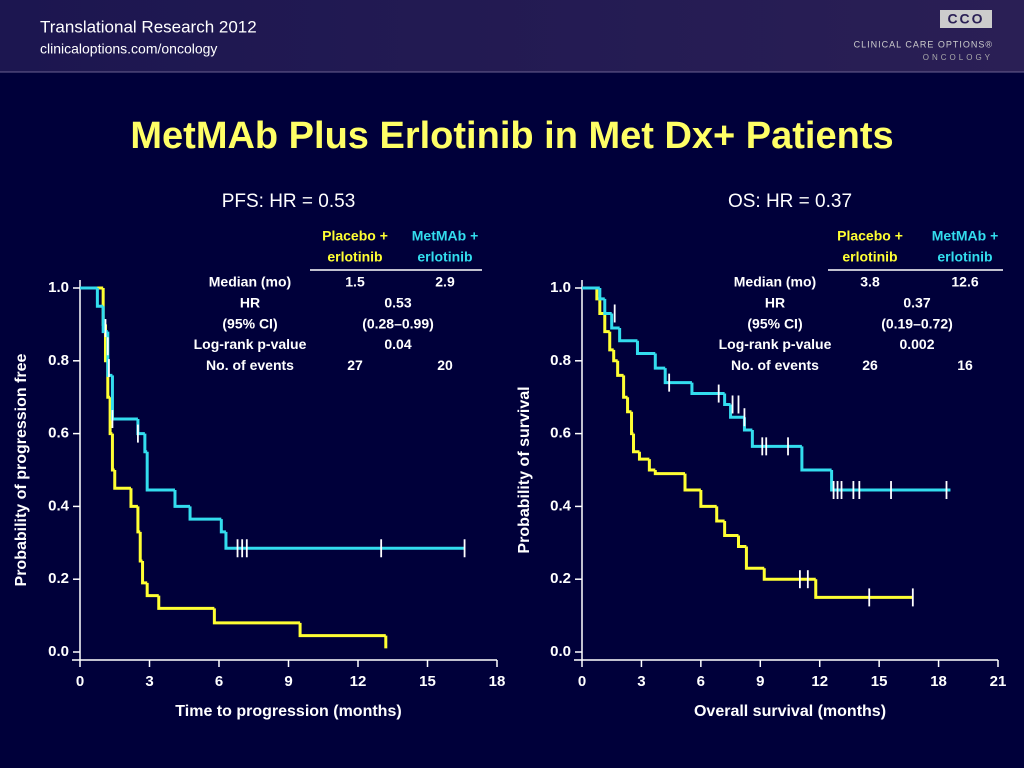  I want to click on y-axis-label: Probability of survival, so click(524, 469).